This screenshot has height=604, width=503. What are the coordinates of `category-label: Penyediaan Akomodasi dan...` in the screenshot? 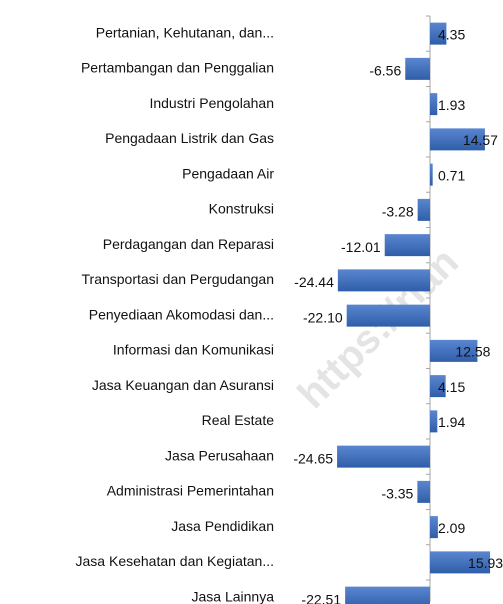 It's located at (181, 314).